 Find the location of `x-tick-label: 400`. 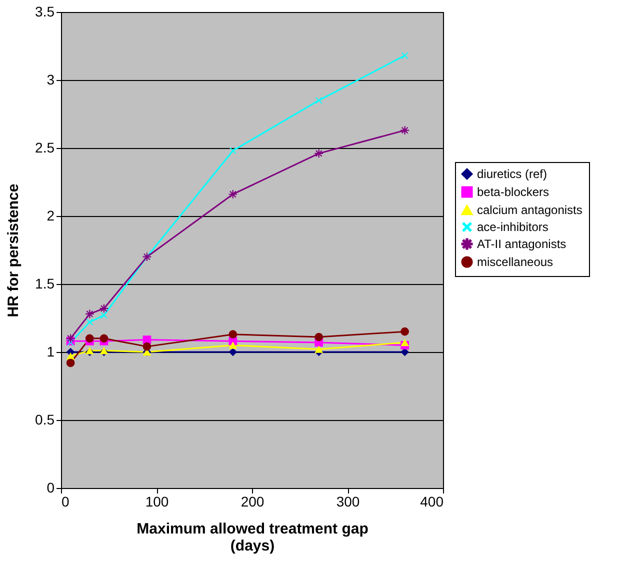

x-tick-label: 400 is located at coordinates (432, 502).